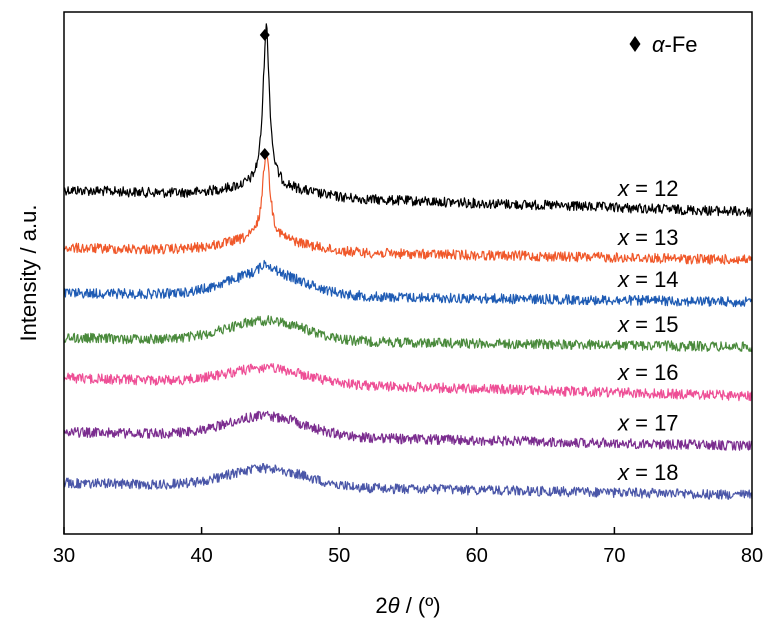 This screenshot has width=768, height=628. Describe the element at coordinates (648, 324) in the screenshot. I see `series-label-4: x = 15` at that location.